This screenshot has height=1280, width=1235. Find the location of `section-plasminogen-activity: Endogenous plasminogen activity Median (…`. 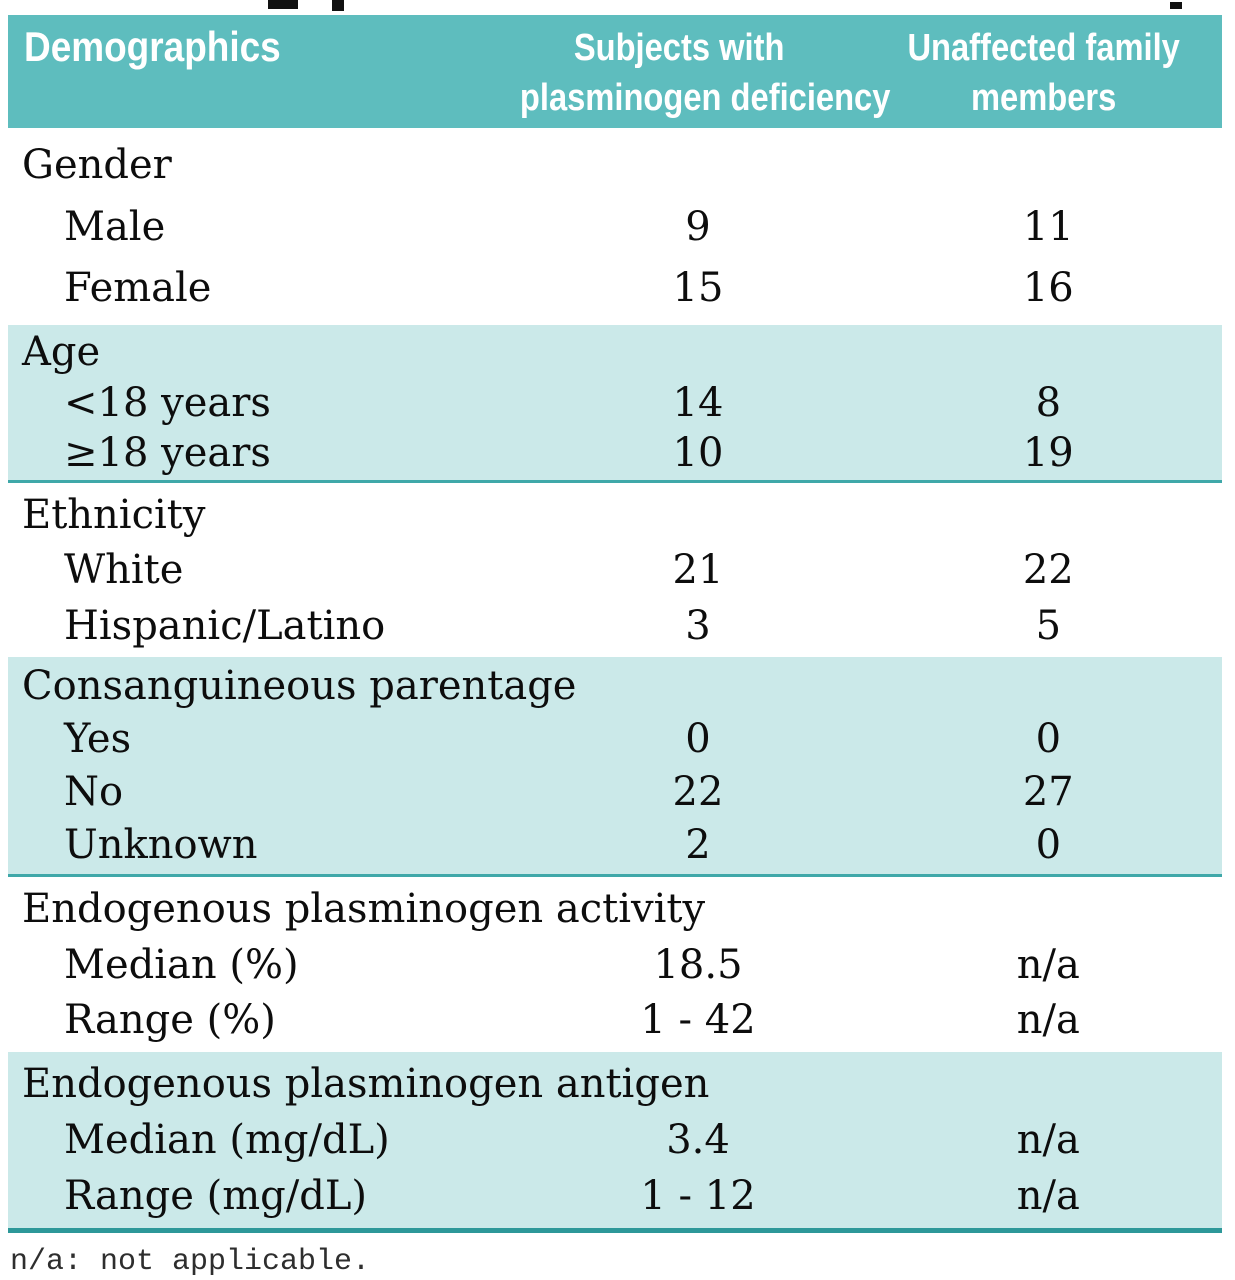

section-plasminogen-activity: Endogenous plasminogen activity Median (… is located at coordinates (615, 964).